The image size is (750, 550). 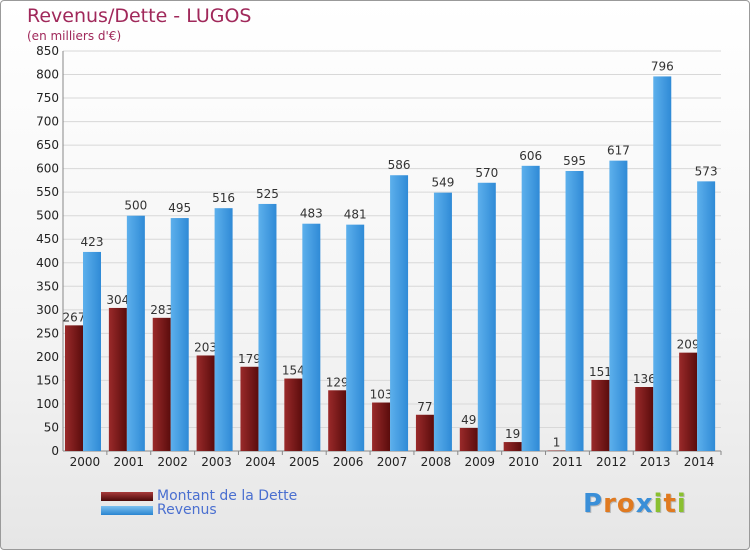 I want to click on y-tick-label: 450, so click(x=47, y=239).